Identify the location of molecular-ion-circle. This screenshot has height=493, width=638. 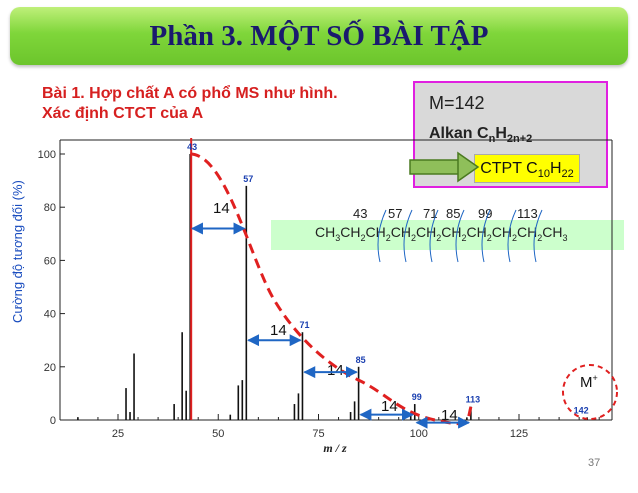
(590, 392).